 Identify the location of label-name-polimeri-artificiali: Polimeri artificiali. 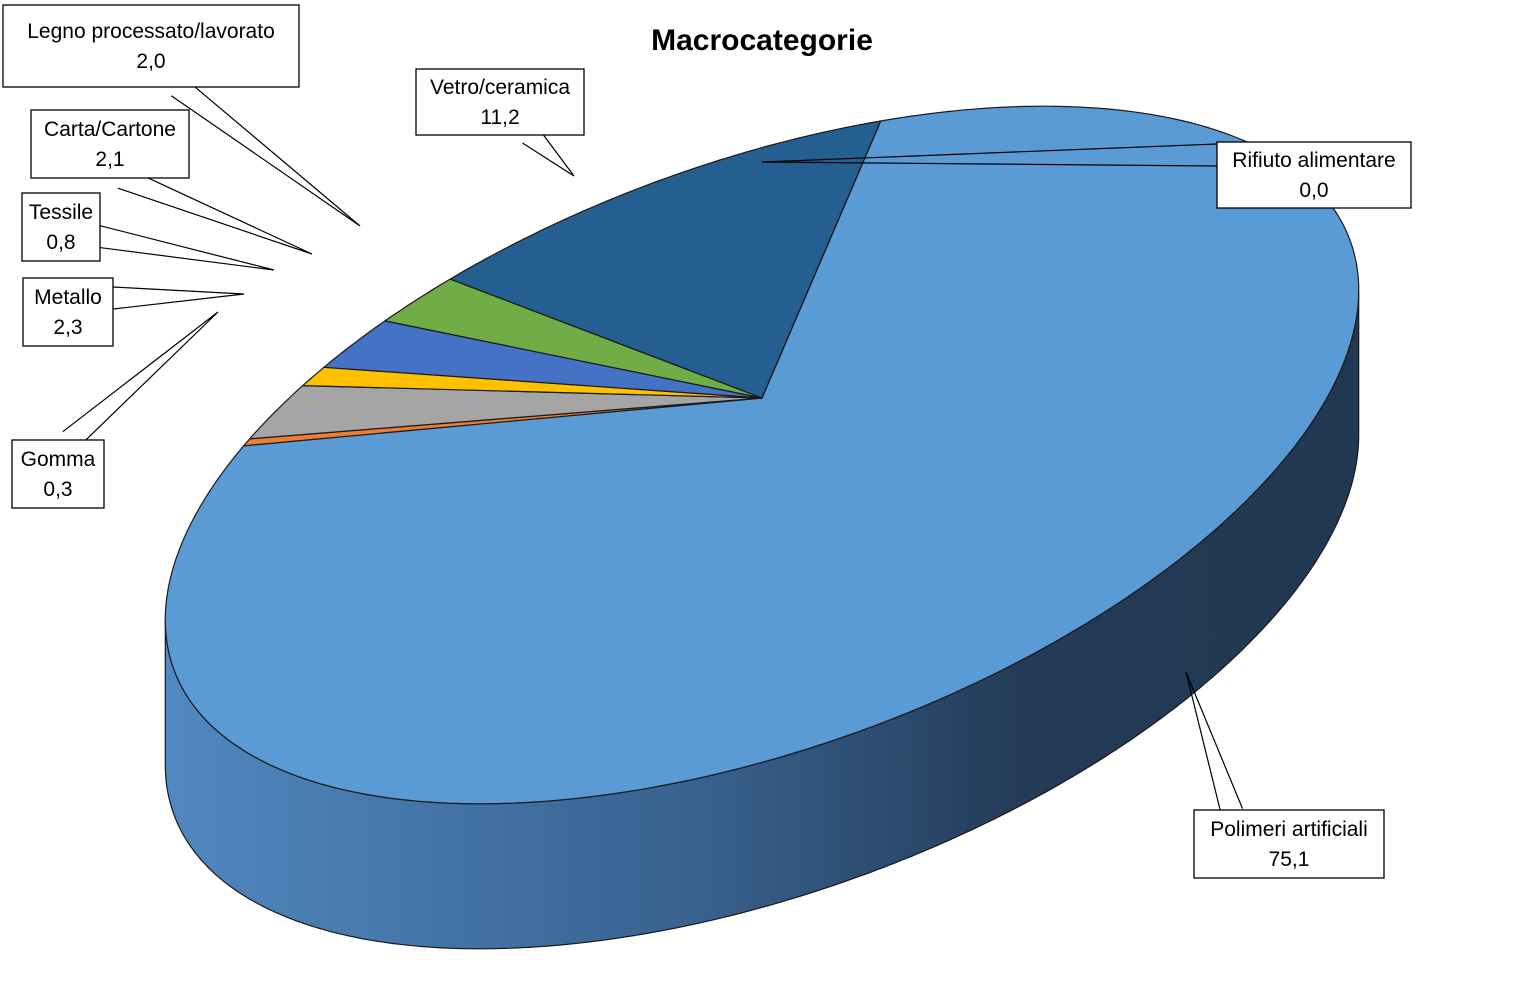
(1289, 829).